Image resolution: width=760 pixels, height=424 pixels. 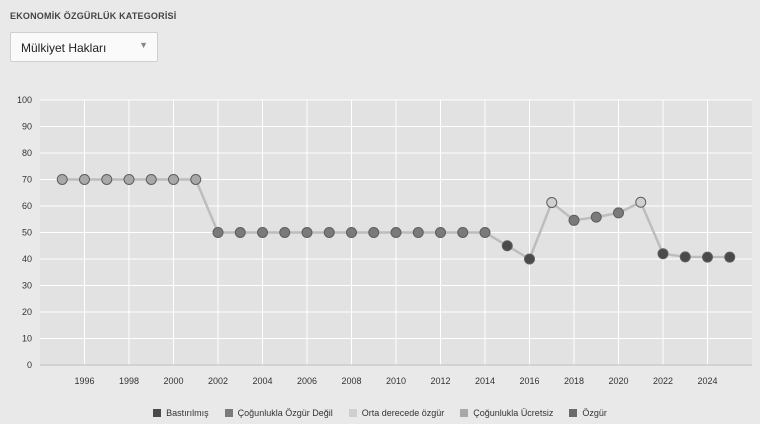 I want to click on legend-label: Orta derecede özgür, so click(x=403, y=413).